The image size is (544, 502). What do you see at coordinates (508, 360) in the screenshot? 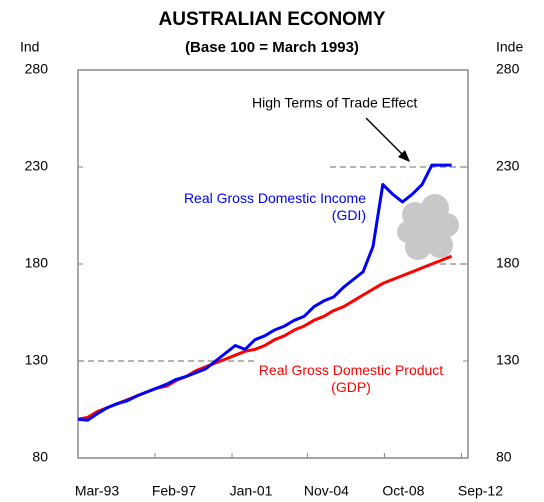
I see `y2-tick-label: 130` at bounding box center [508, 360].